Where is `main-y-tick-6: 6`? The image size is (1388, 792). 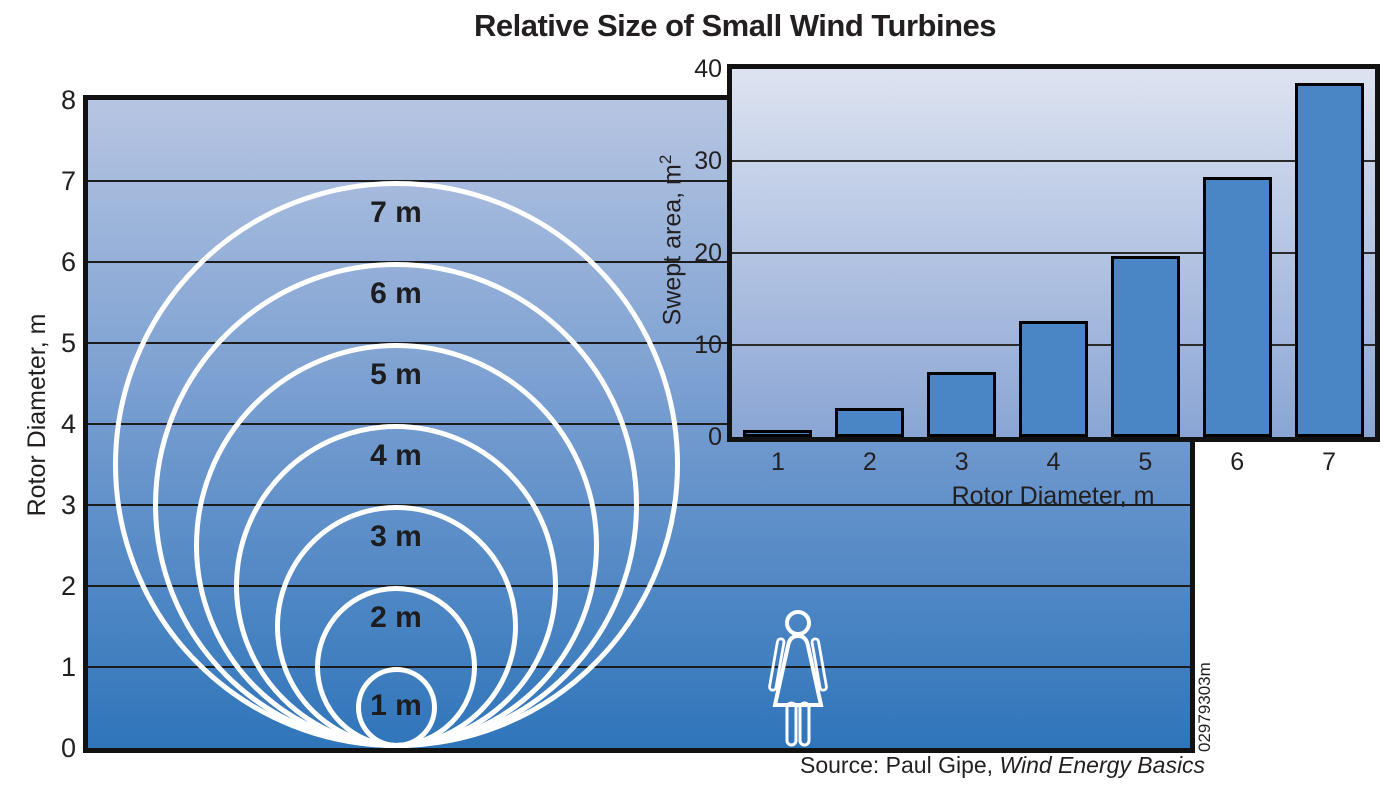
main-y-tick-6: 6 is located at coordinates (68, 262).